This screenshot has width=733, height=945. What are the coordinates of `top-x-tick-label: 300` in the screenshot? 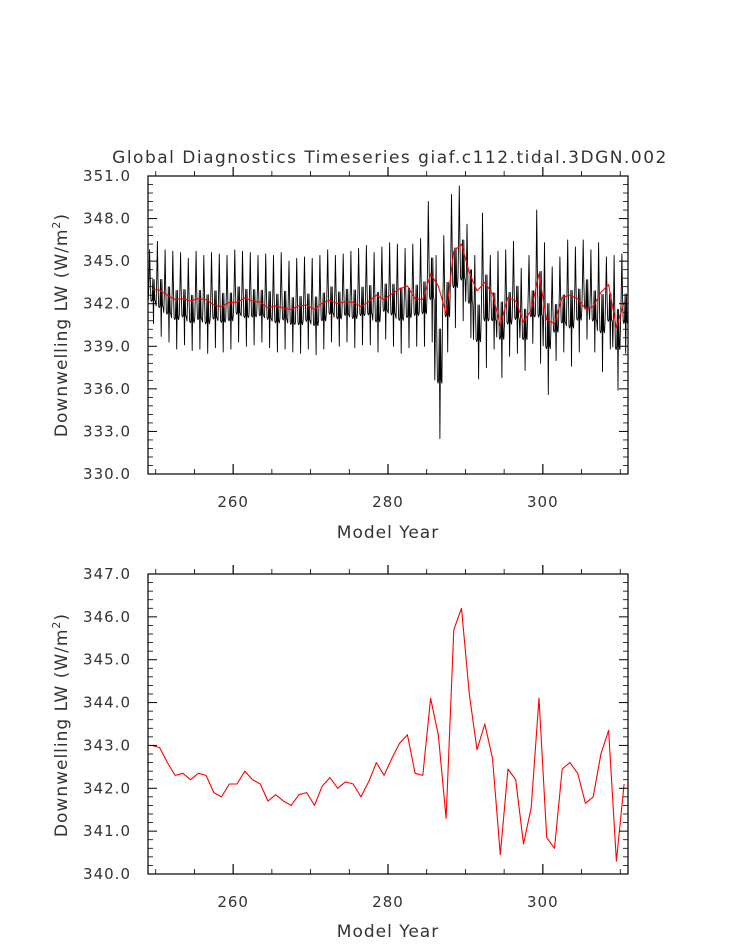 It's located at (543, 502).